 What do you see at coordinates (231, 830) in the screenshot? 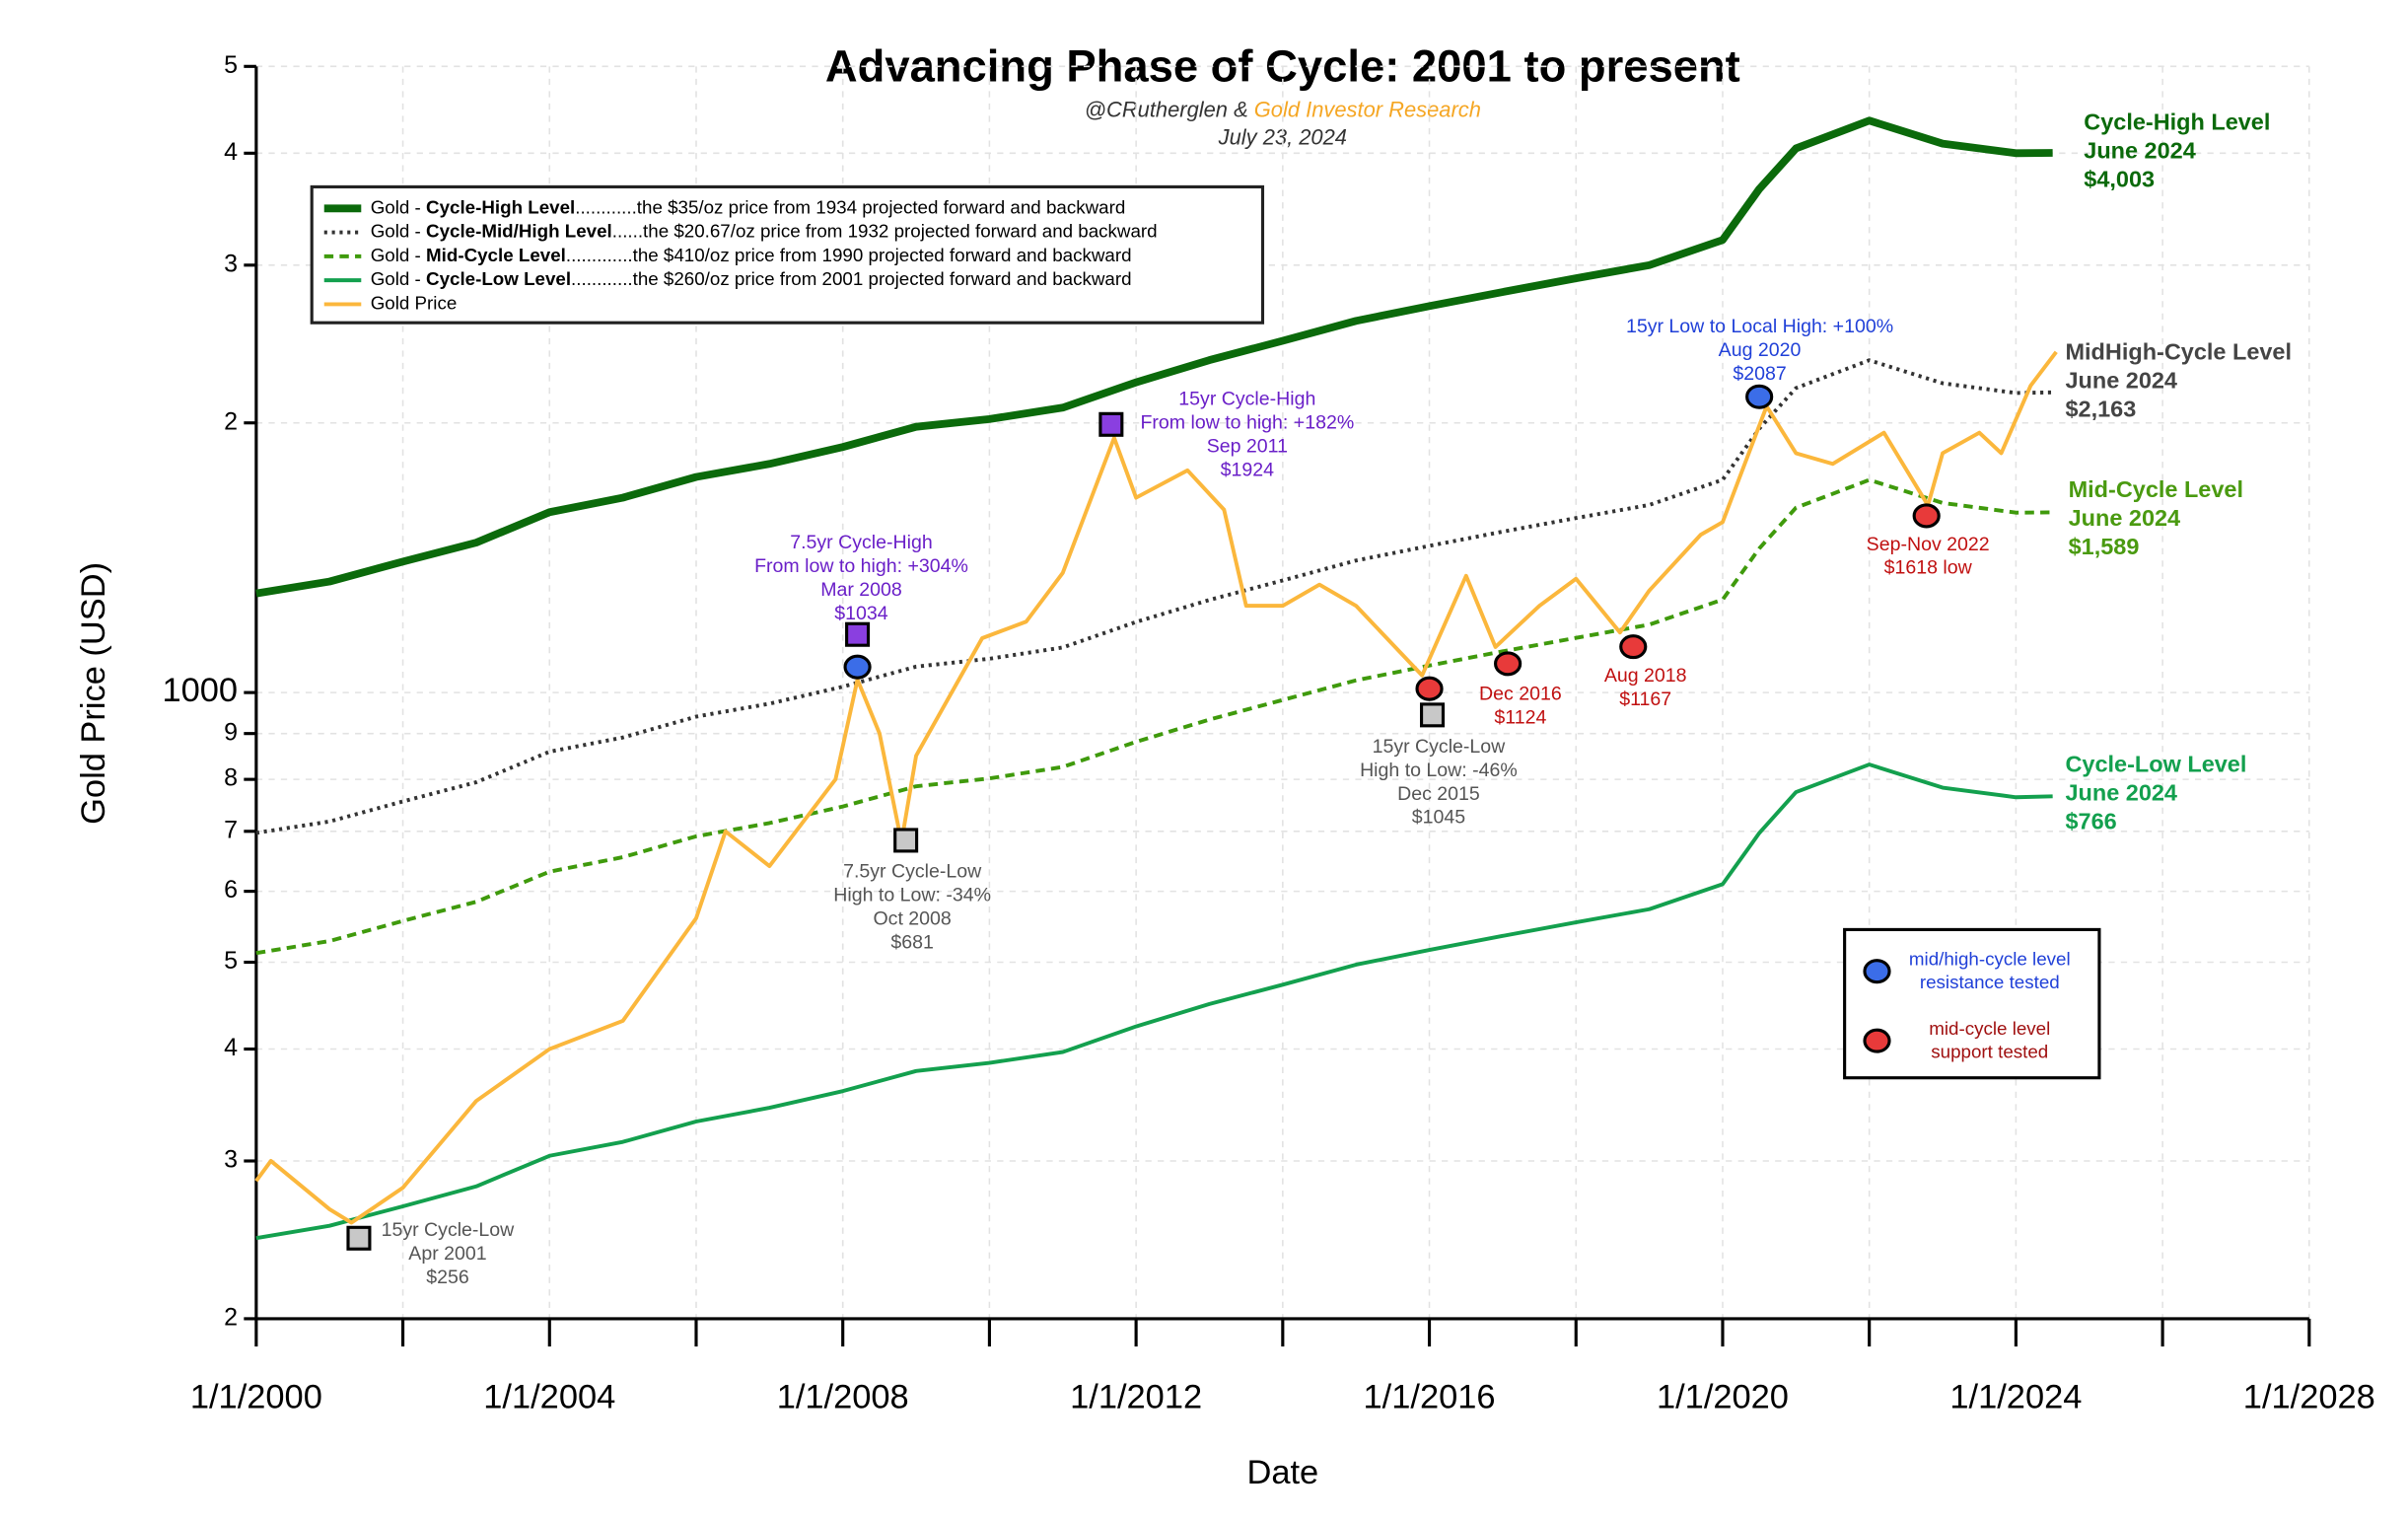
I see `y-tick-label: 7` at bounding box center [231, 830].